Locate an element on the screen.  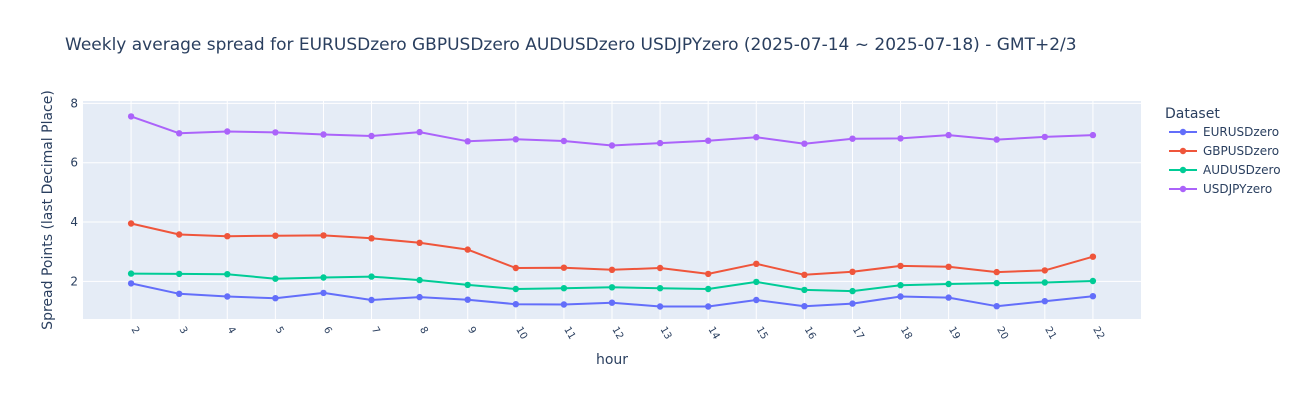
legend-item-audusdzero: AUDUSDzero is located at coordinates (1225, 170).